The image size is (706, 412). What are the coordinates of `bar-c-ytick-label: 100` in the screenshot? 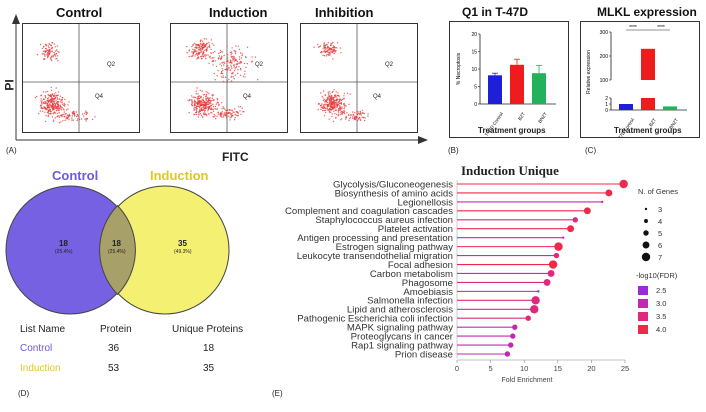 It's located at (604, 81).